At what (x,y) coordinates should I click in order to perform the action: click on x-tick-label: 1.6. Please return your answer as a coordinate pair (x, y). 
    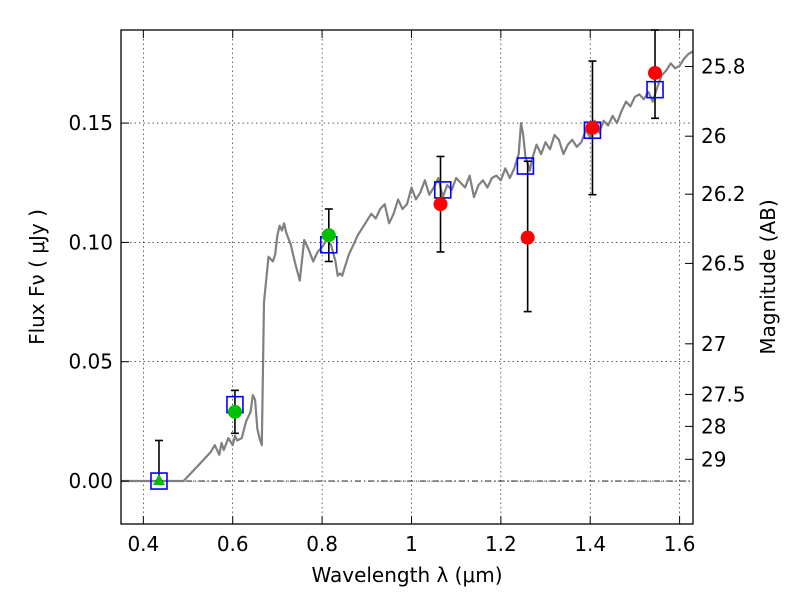
    Looking at the image, I should click on (680, 544).